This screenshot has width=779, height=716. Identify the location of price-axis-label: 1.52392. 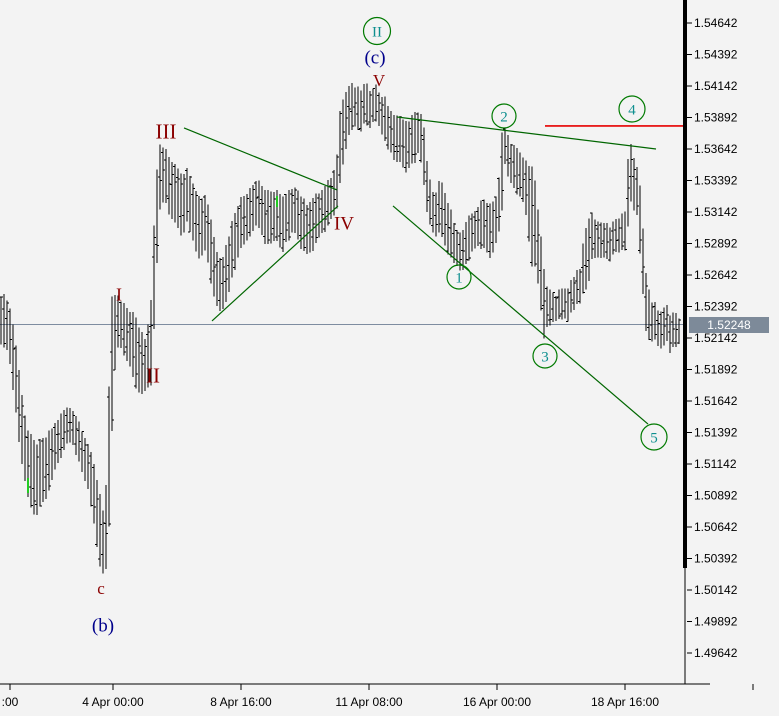
(716, 307).